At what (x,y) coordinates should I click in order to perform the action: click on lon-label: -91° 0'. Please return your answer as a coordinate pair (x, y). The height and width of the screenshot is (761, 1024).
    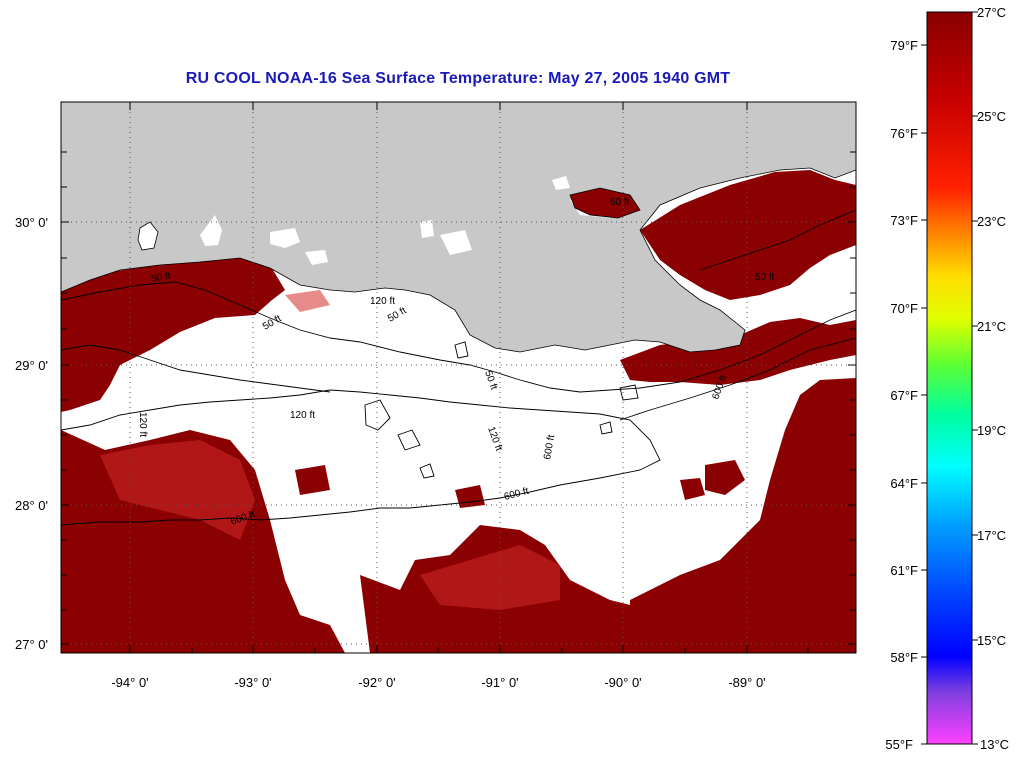
    Looking at the image, I should click on (499, 682).